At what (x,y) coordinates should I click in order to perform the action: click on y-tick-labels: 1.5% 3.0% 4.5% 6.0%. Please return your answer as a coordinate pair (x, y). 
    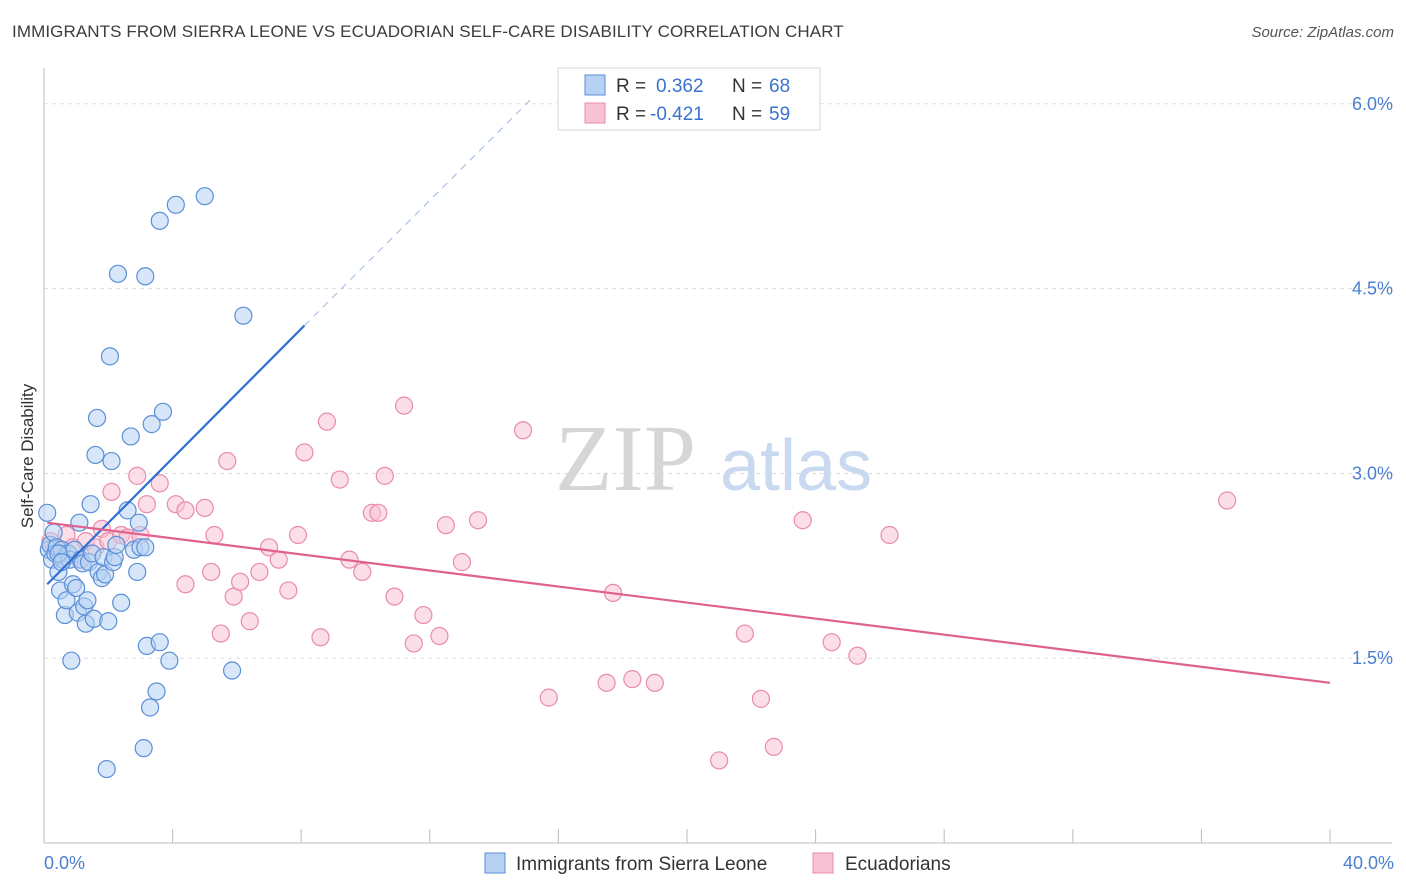
    Looking at the image, I should click on (1372, 381).